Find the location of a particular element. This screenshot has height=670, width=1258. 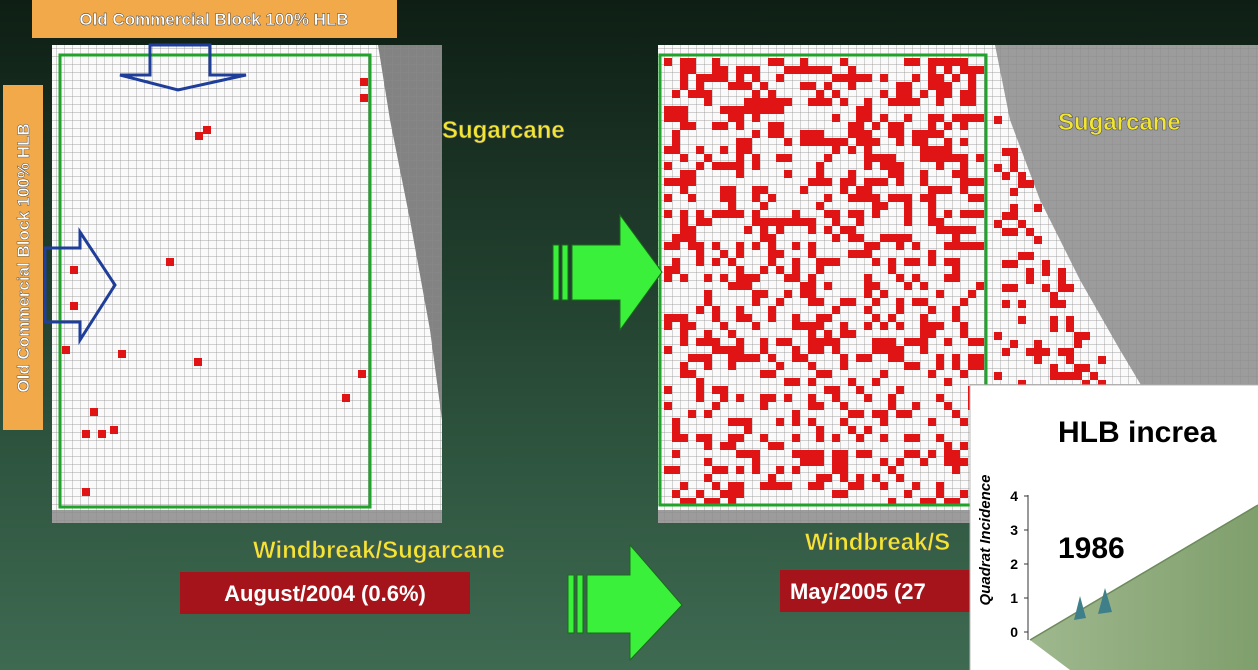

banner-text: Old Commercial Block 100% HLB is located at coordinates (23, 257).